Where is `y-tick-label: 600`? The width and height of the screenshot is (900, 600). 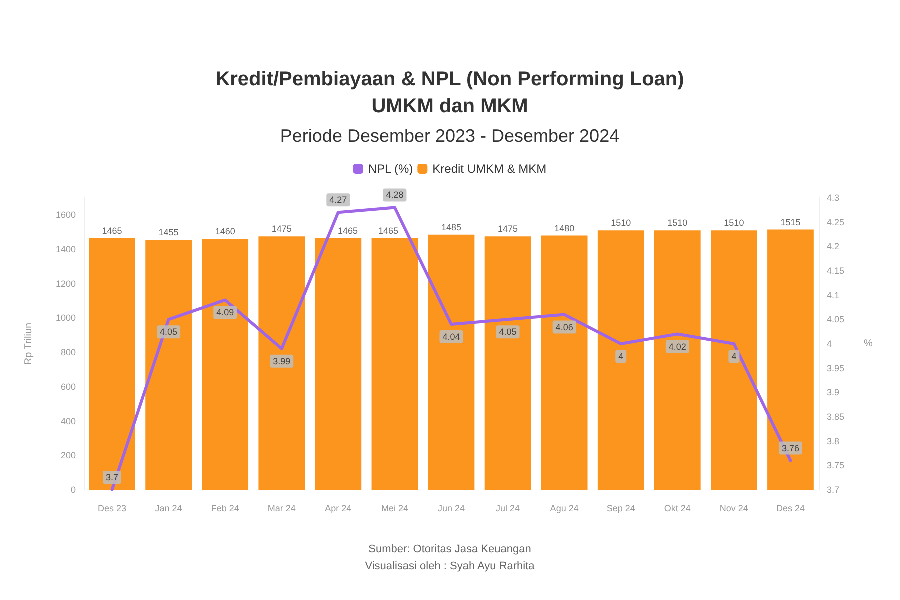
y-tick-label: 600 is located at coordinates (68, 387).